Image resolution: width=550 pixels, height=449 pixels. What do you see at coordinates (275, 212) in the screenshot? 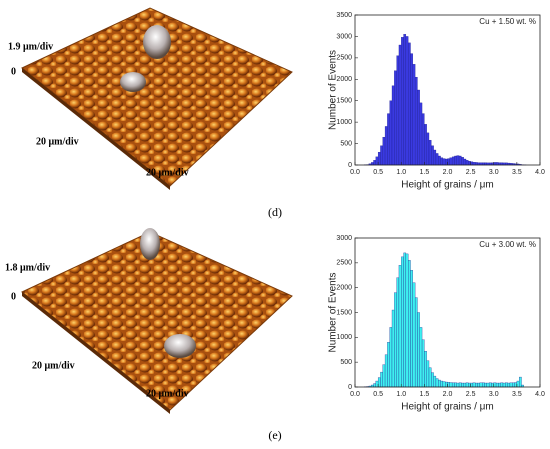
I see `panel-label: (d)` at bounding box center [275, 212].